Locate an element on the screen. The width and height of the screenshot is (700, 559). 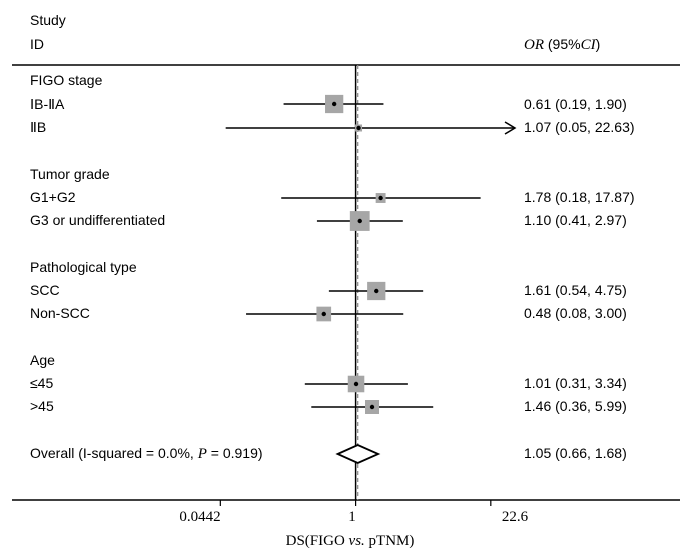
ci-arrow is located at coordinates (510, 128).